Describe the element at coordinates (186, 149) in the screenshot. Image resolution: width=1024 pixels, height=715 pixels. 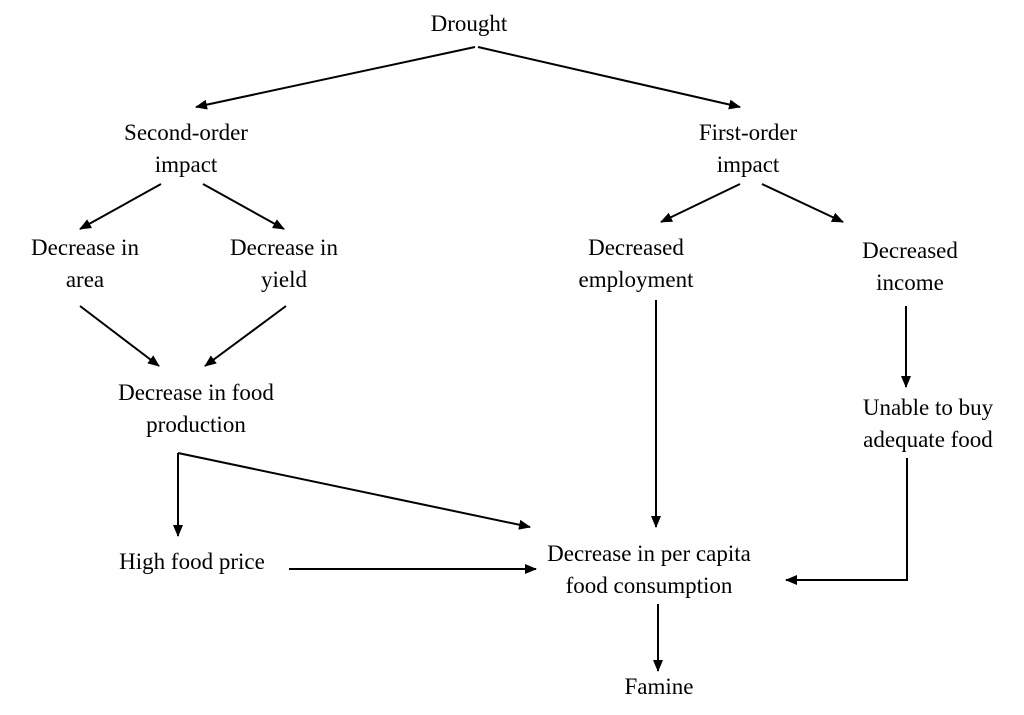
I see `node-second-order-impact: Second-order impact` at that location.